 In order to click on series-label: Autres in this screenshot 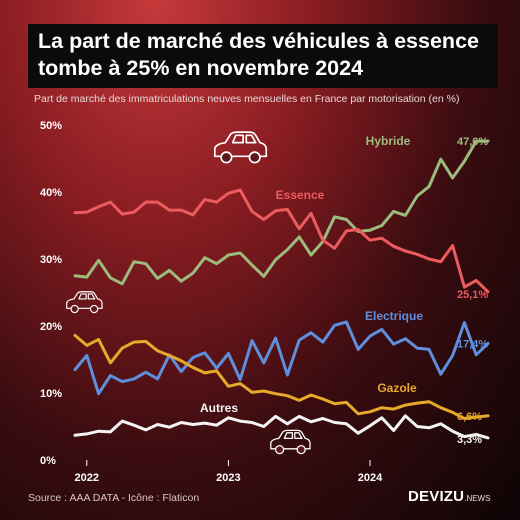, I will do `click(219, 408)`.